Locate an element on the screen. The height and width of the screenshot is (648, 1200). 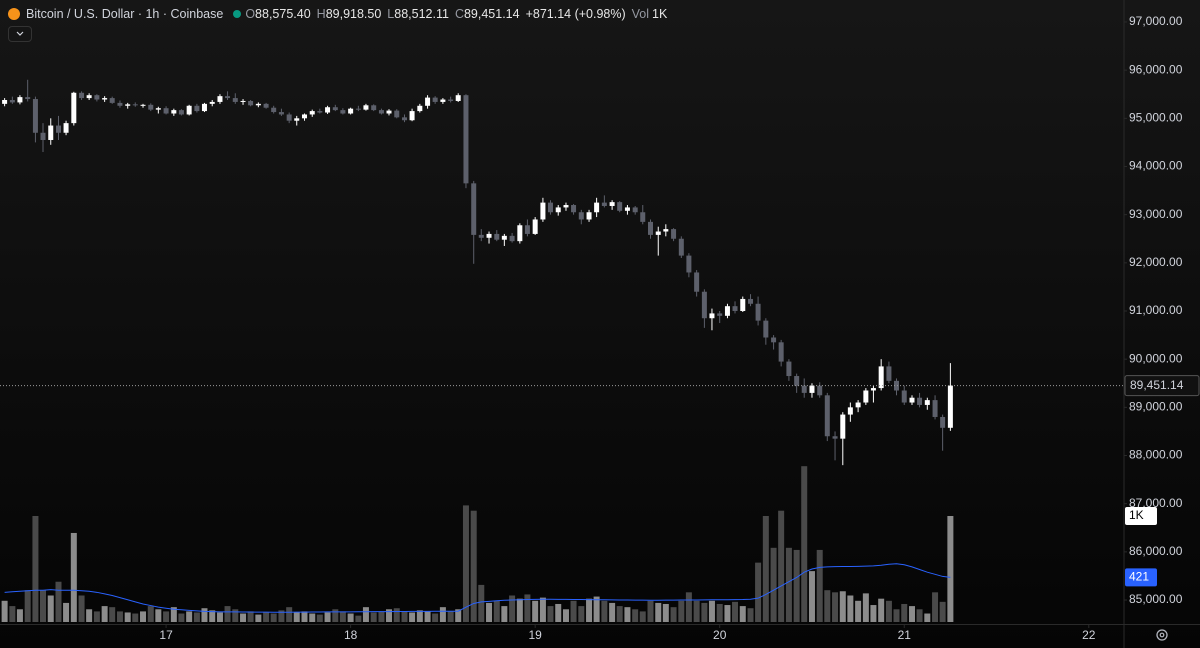
chevron is located at coordinates (20, 34).